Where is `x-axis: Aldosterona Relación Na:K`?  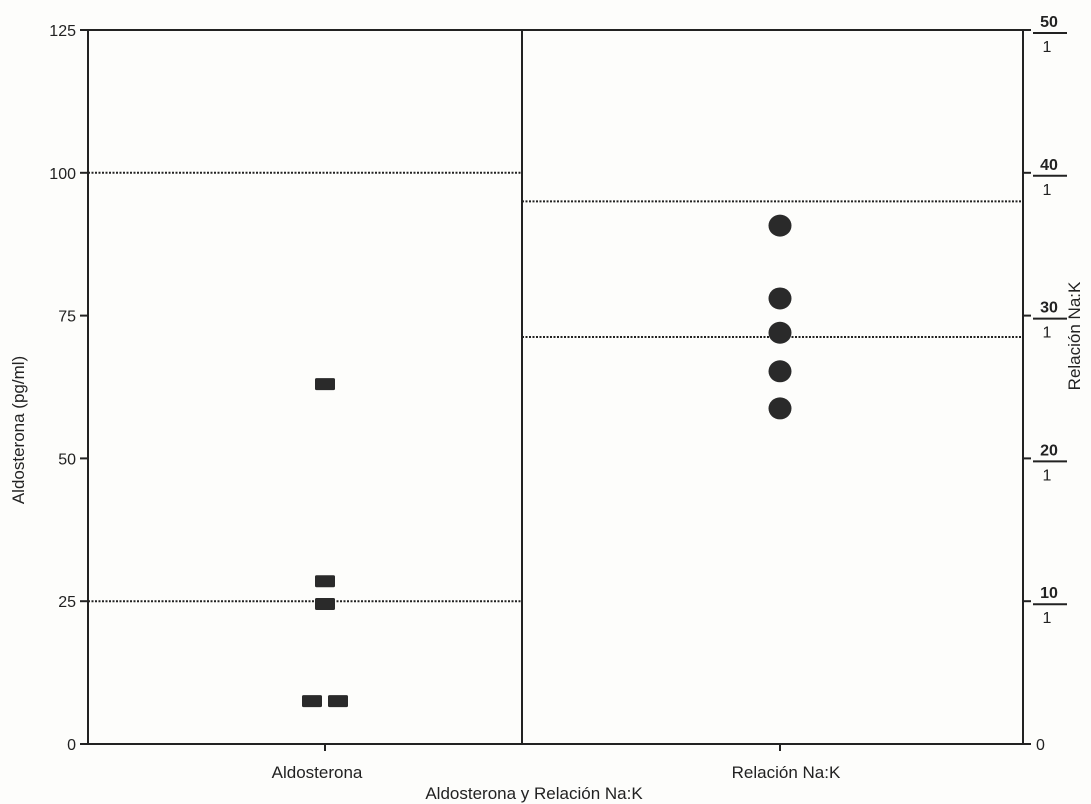 x-axis: Aldosterona Relación Na:K is located at coordinates (556, 763).